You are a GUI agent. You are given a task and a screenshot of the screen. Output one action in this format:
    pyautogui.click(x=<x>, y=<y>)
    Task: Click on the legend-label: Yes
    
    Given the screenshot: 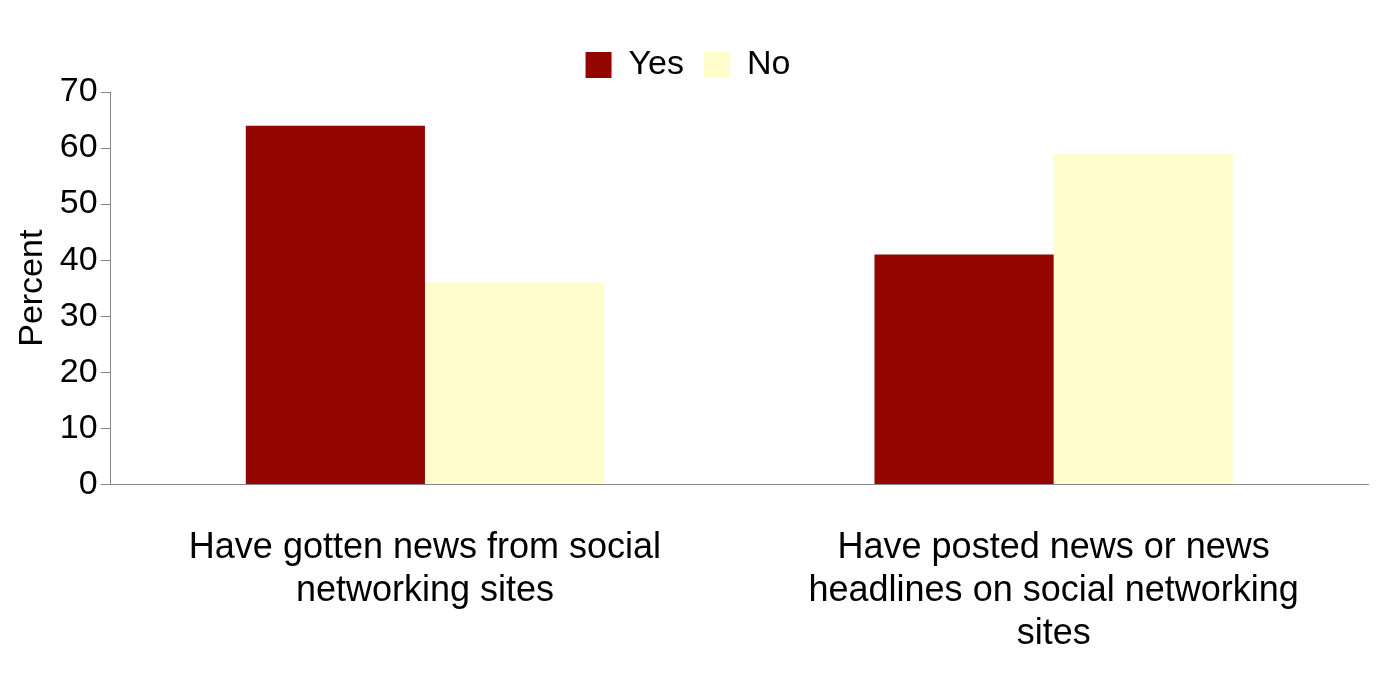 What is the action you would take?
    pyautogui.click(x=656, y=62)
    